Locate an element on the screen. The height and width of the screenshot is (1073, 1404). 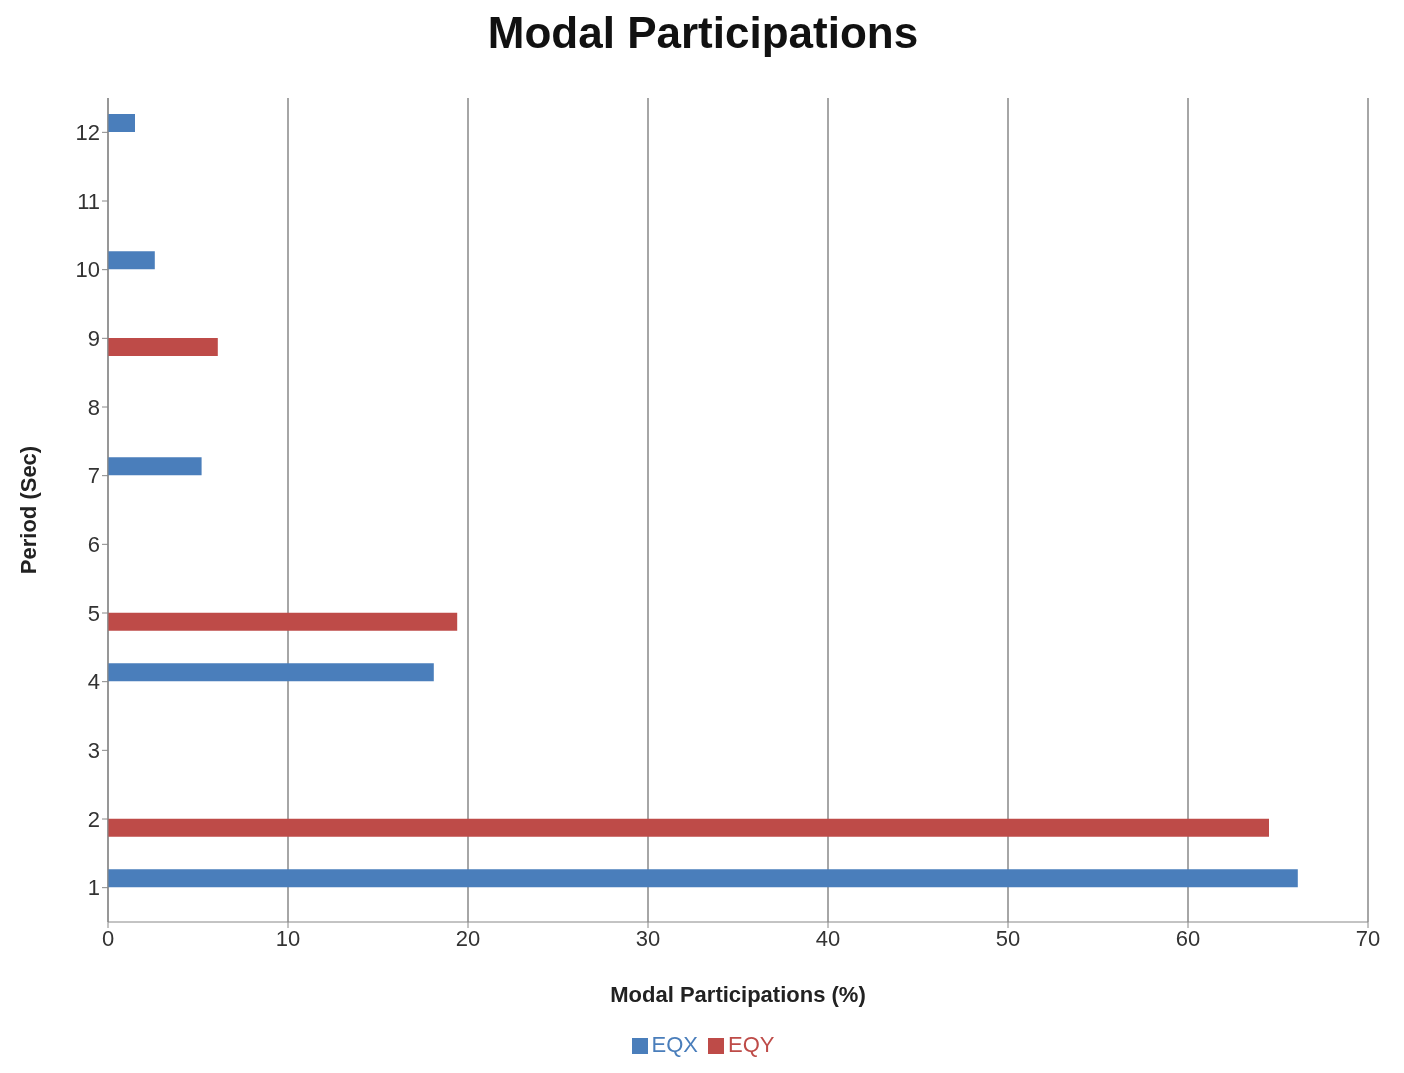
y-tick-label: 11 is located at coordinates (88, 201).